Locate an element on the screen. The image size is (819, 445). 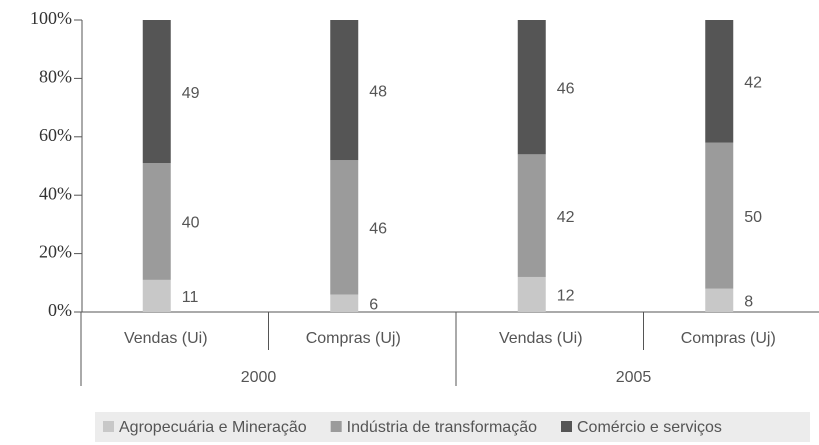
y-tick-label: 80% is located at coordinates (55, 77).